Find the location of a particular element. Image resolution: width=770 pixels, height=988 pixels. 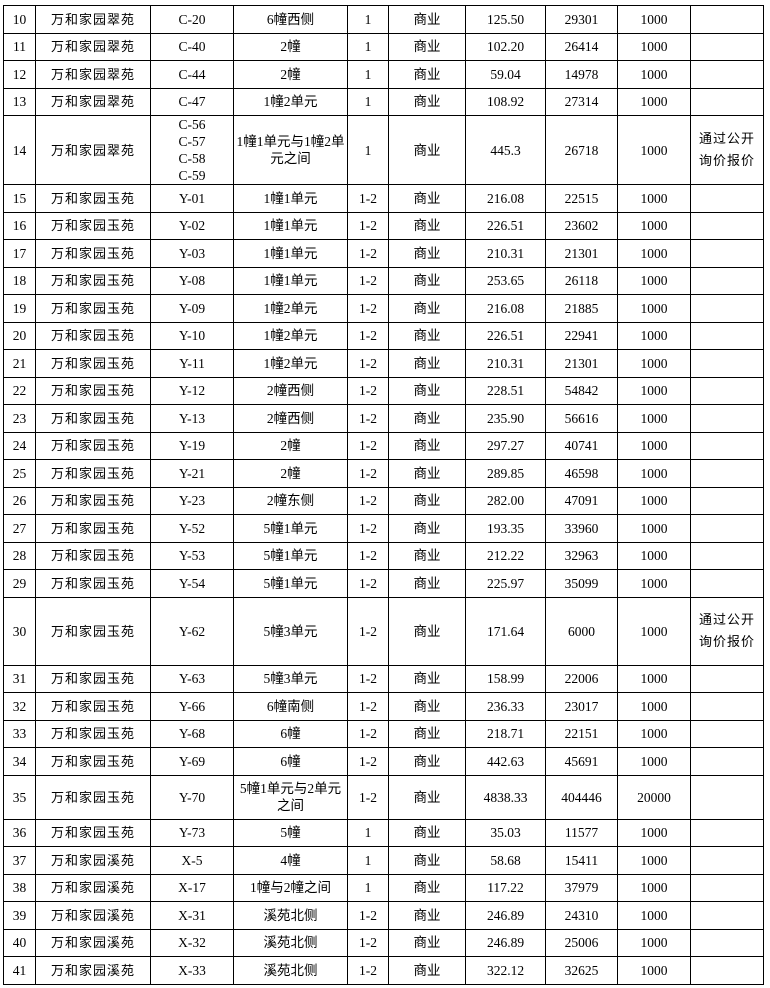

area-cell: 58.68 is located at coordinates (505, 860).